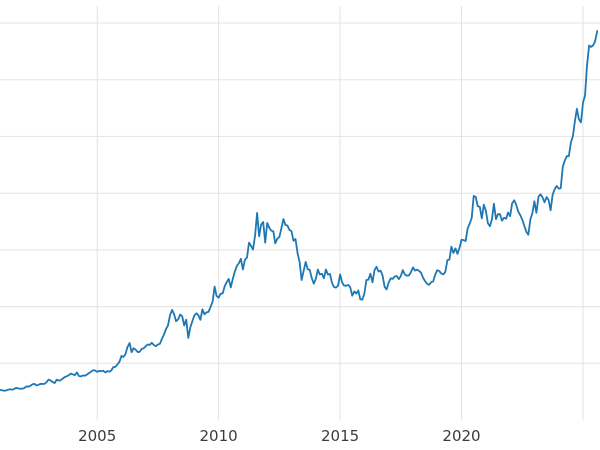 The width and height of the screenshot is (600, 450). What do you see at coordinates (340, 436) in the screenshot?
I see `x-tick-label: 2015` at bounding box center [340, 436].